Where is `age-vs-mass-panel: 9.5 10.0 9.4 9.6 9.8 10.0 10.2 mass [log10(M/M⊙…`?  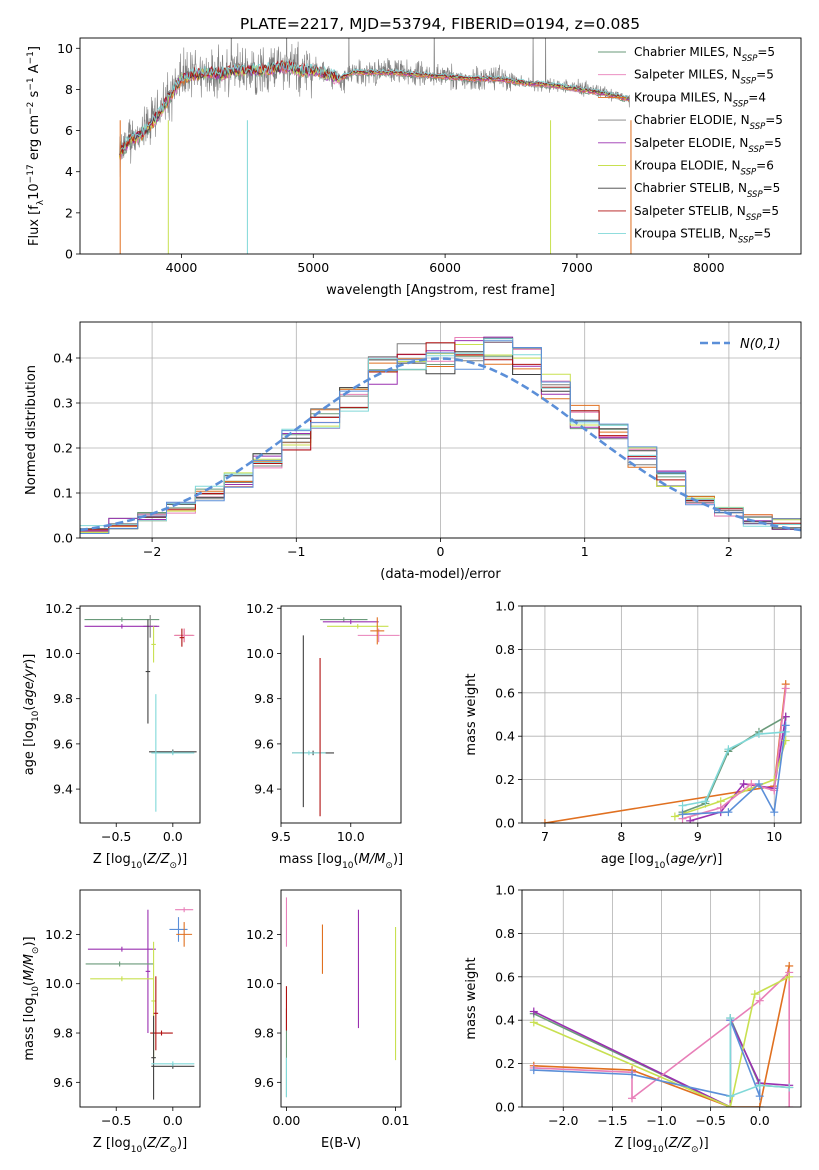 age-vs-mass-panel: 9.5 10.0 9.4 9.6 9.8 10.0 10.2 mass [log10(M/M⊙… is located at coordinates (324, 736).